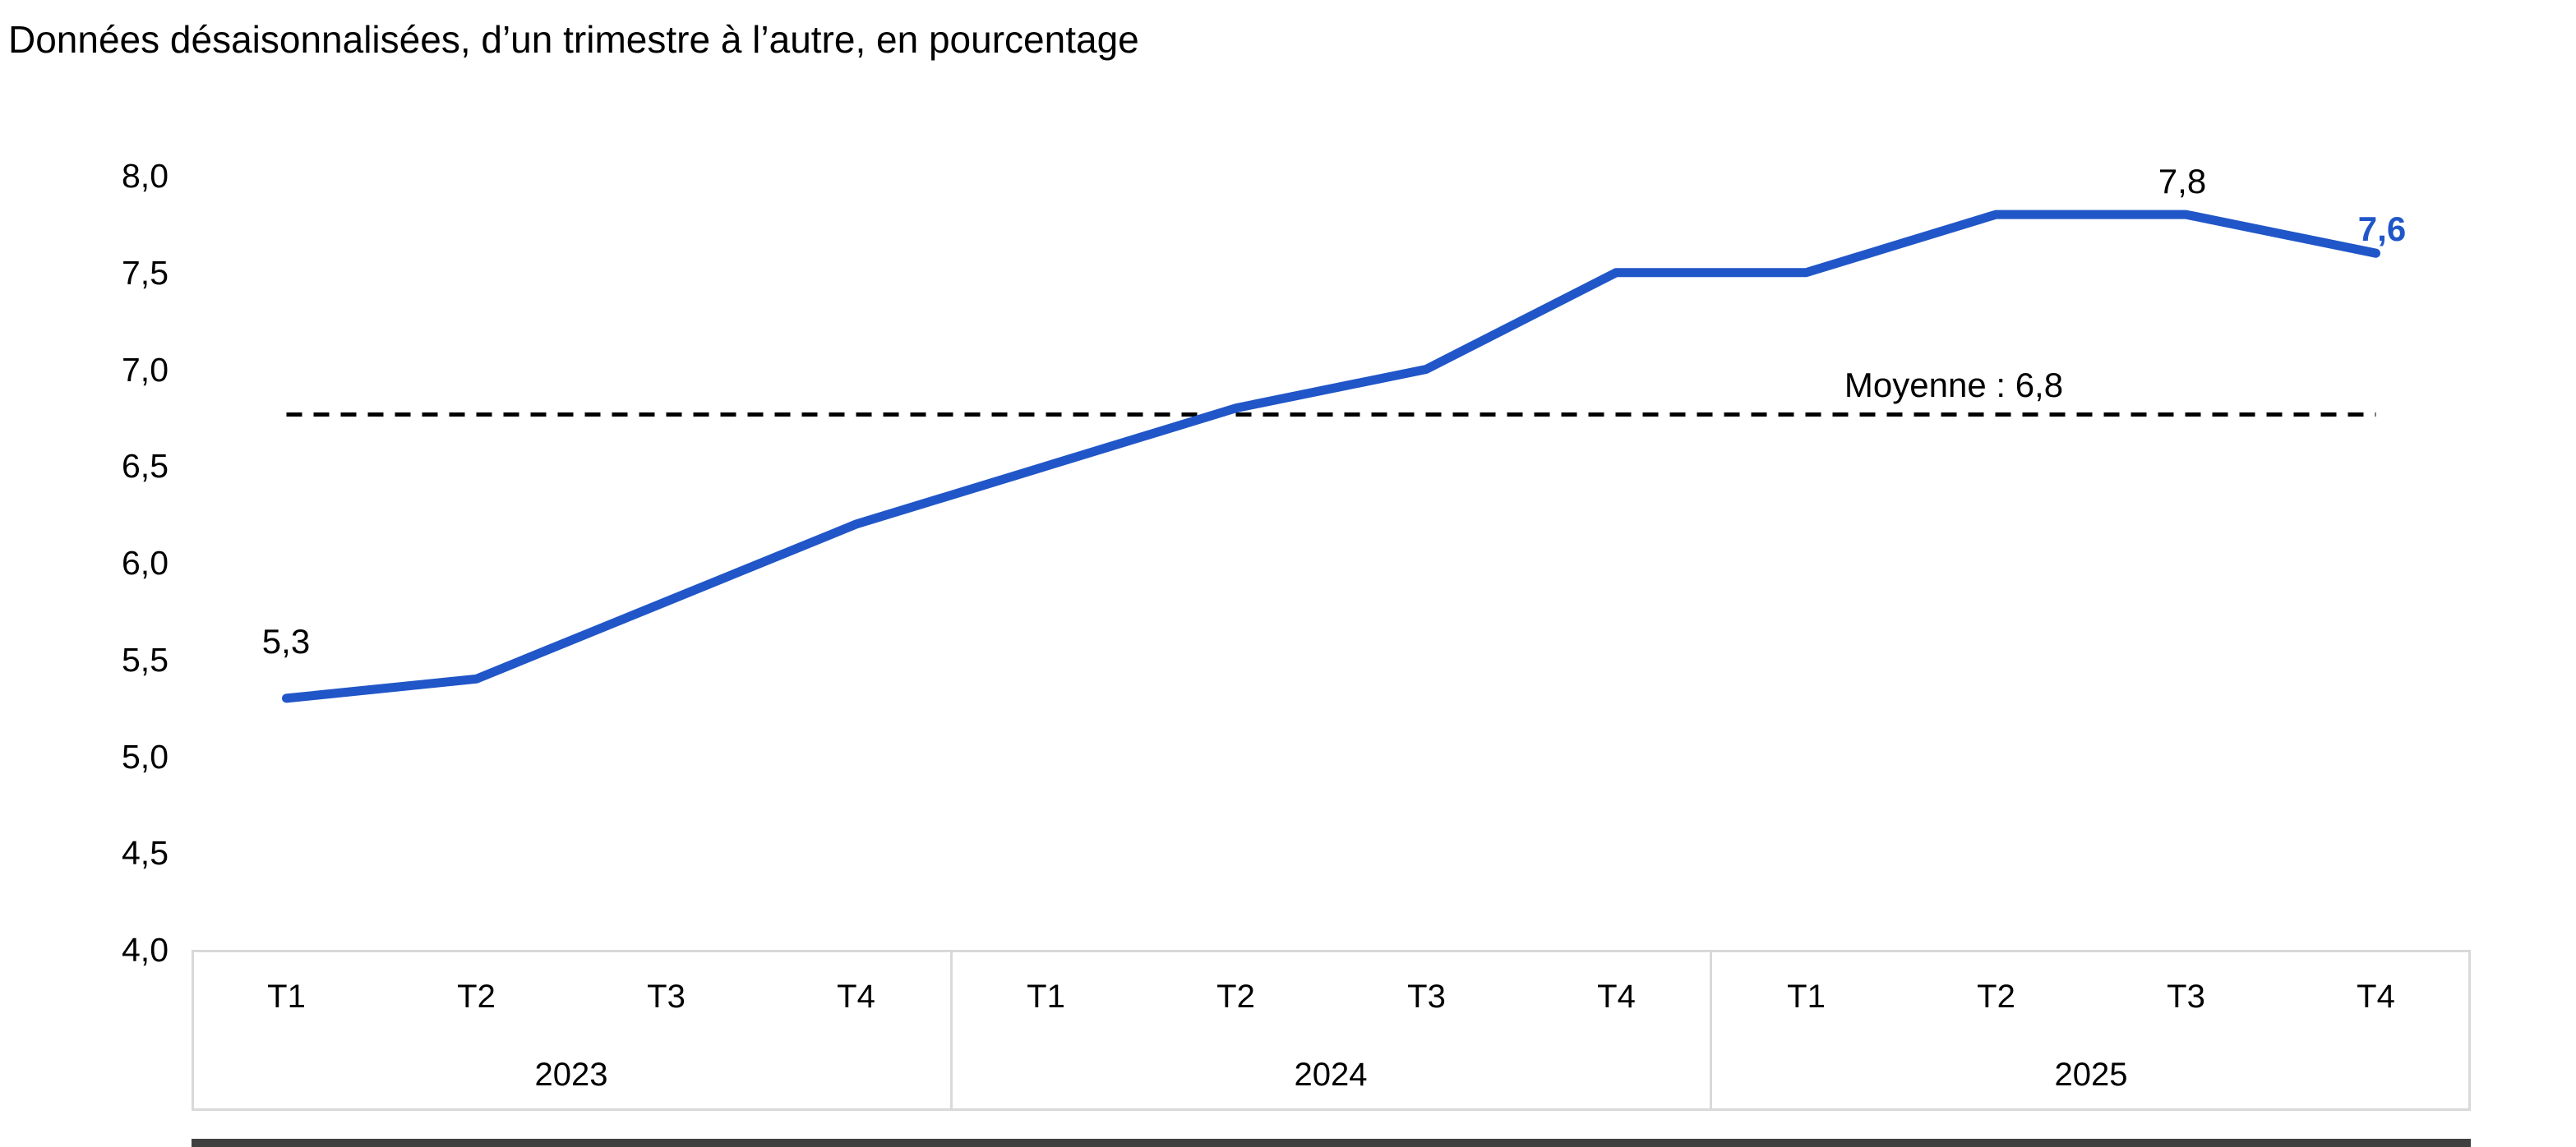 The width and height of the screenshot is (2576, 1147). What do you see at coordinates (1331, 1030) in the screenshot?
I see `x-axis-box` at bounding box center [1331, 1030].